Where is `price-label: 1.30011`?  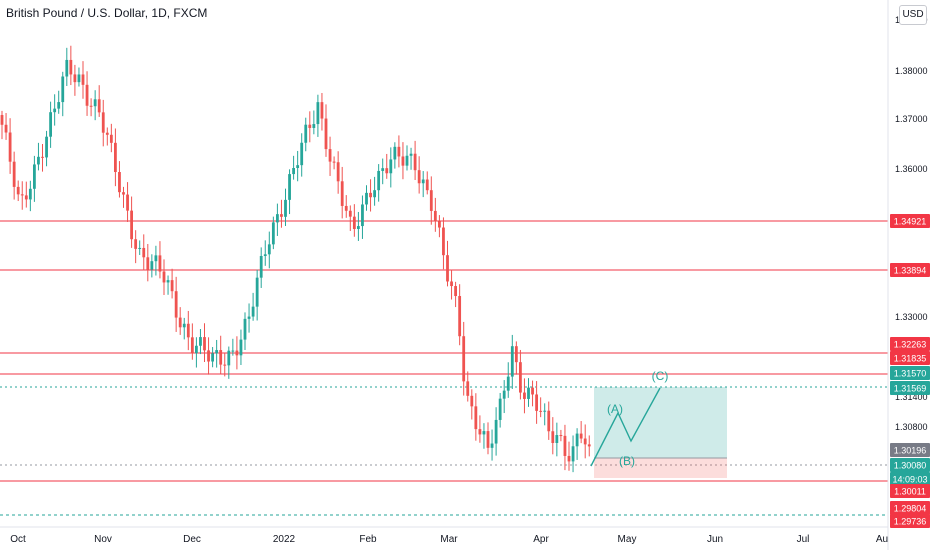
price-label: 1.30011 is located at coordinates (910, 492).